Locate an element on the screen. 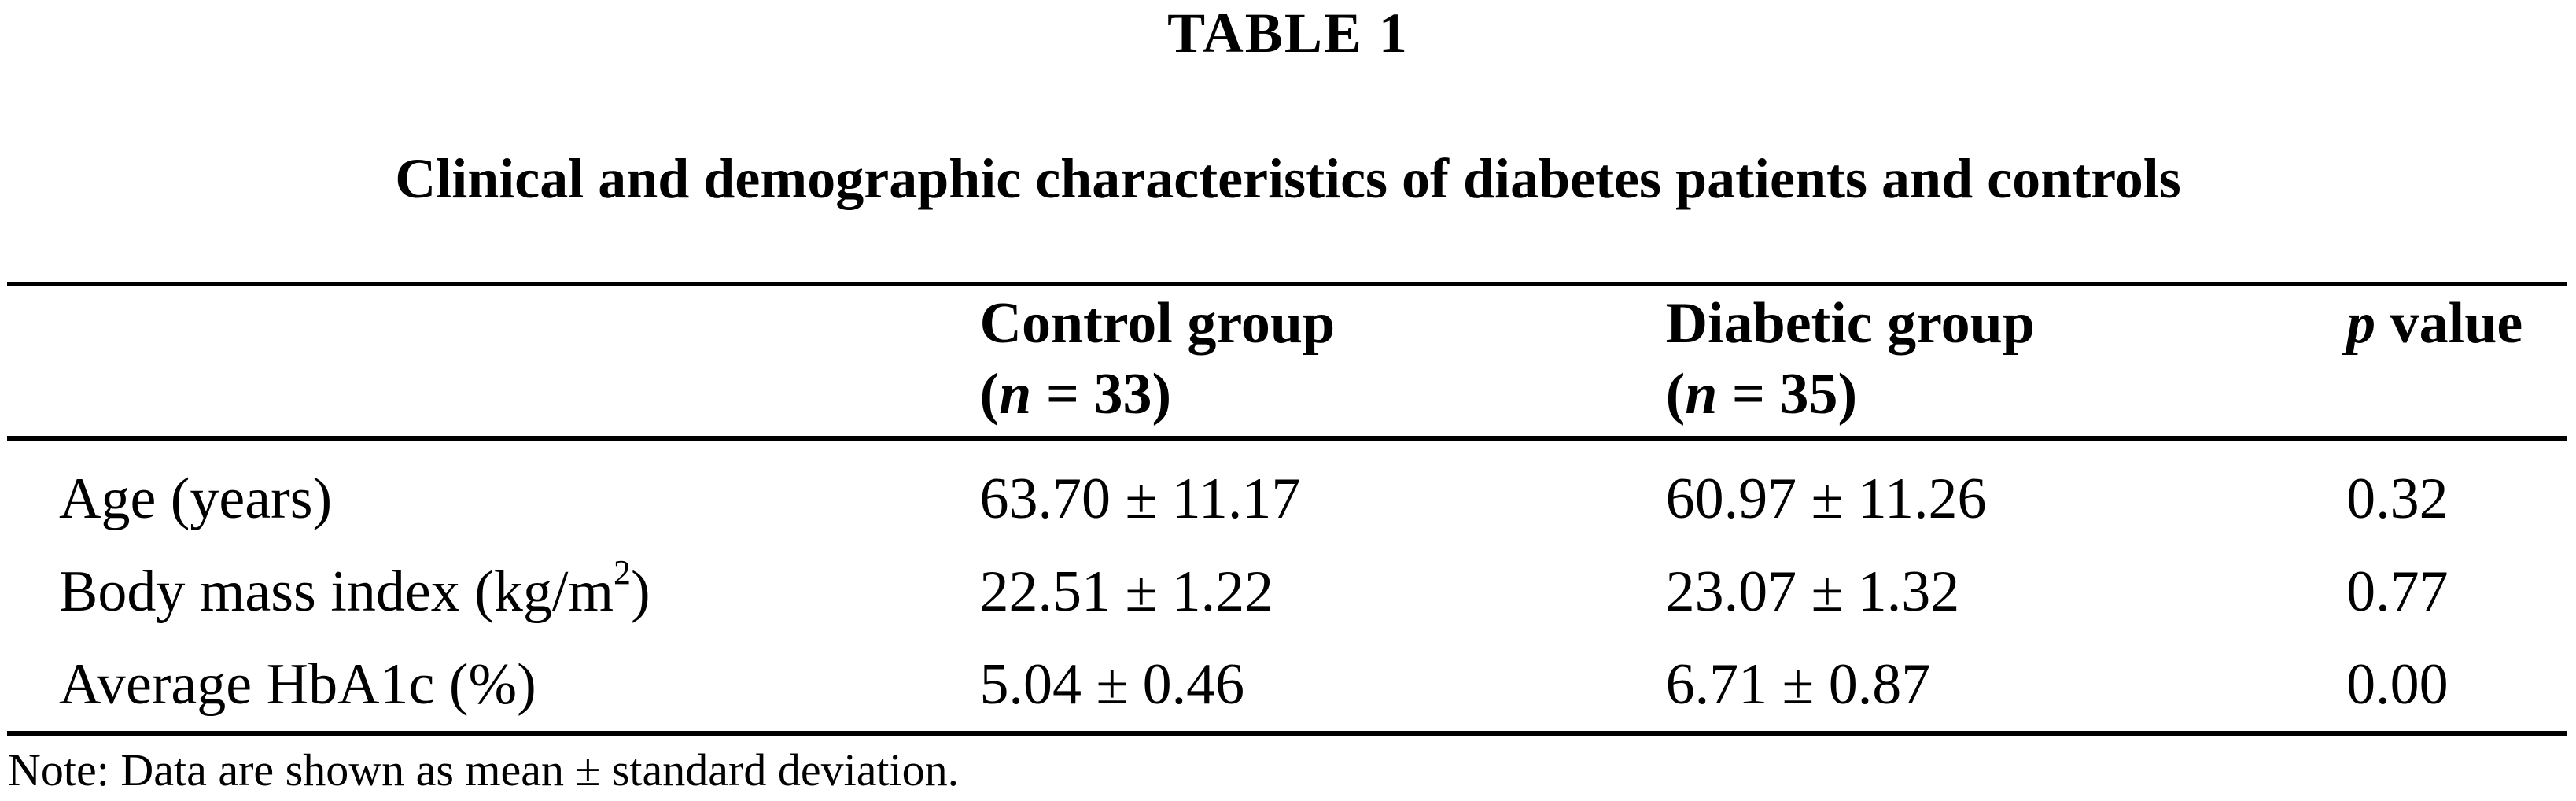 This screenshot has height=801, width=2576. n-count: = 35) is located at coordinates (1787, 394).